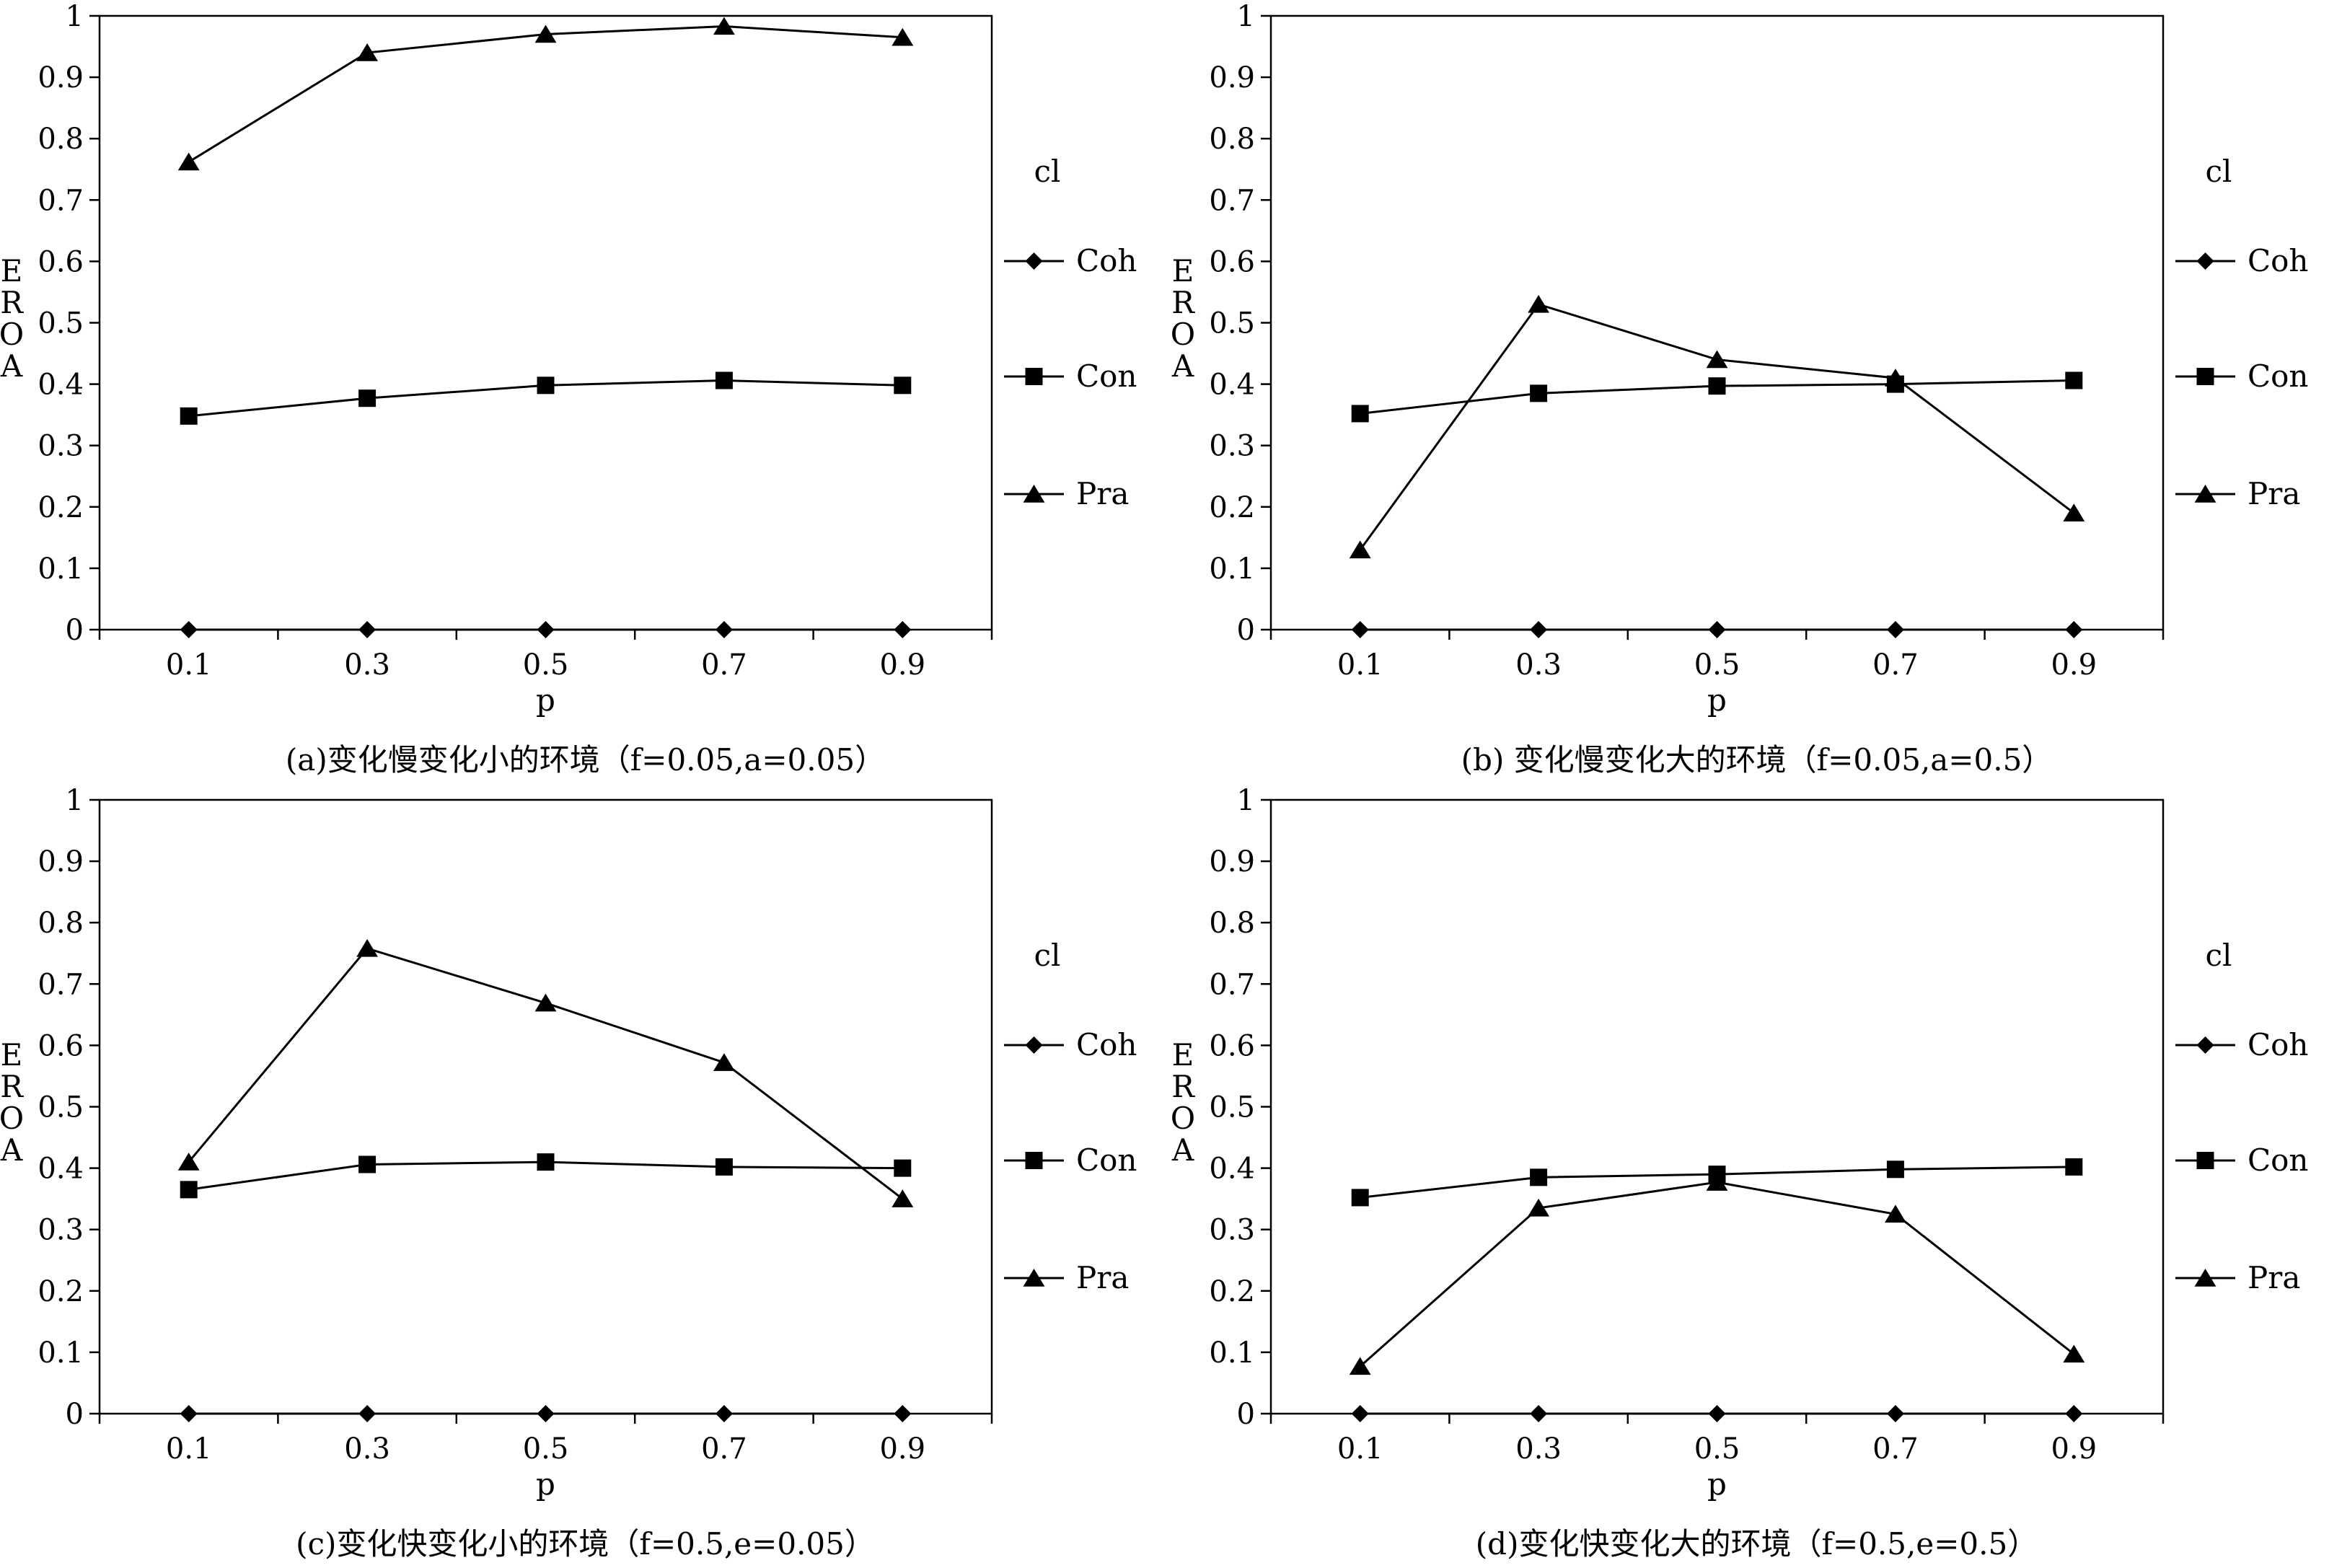  What do you see at coordinates (545, 94) in the screenshot?
I see `series-line-pra` at bounding box center [545, 94].